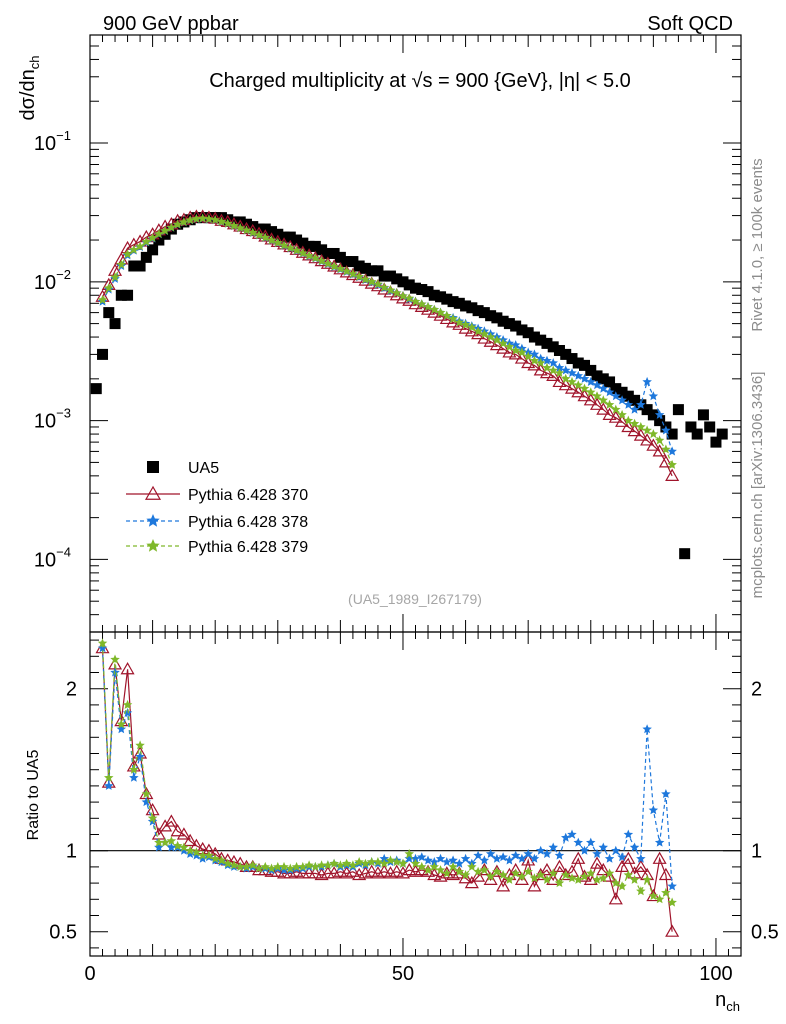  Describe the element at coordinates (248, 522) in the screenshot. I see `legend-entry: Pythia 6.428 378` at that location.